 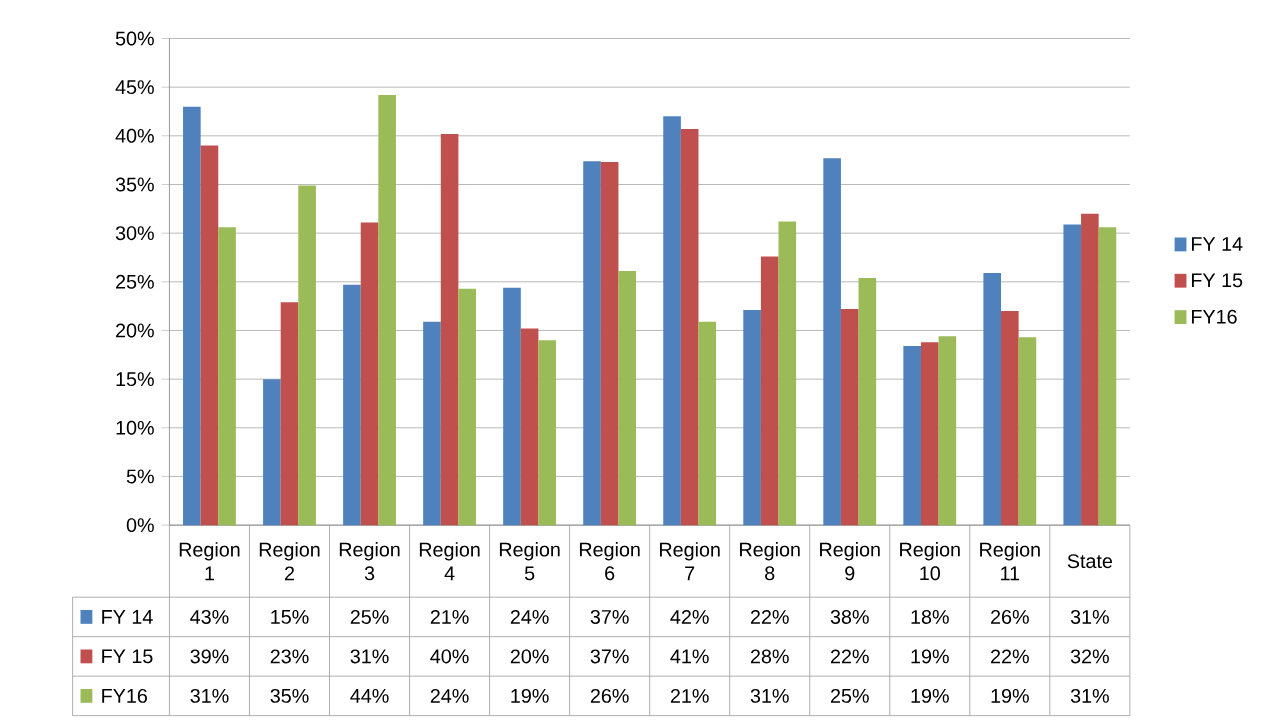 I want to click on y-tick-label: 40%, so click(x=134, y=135).